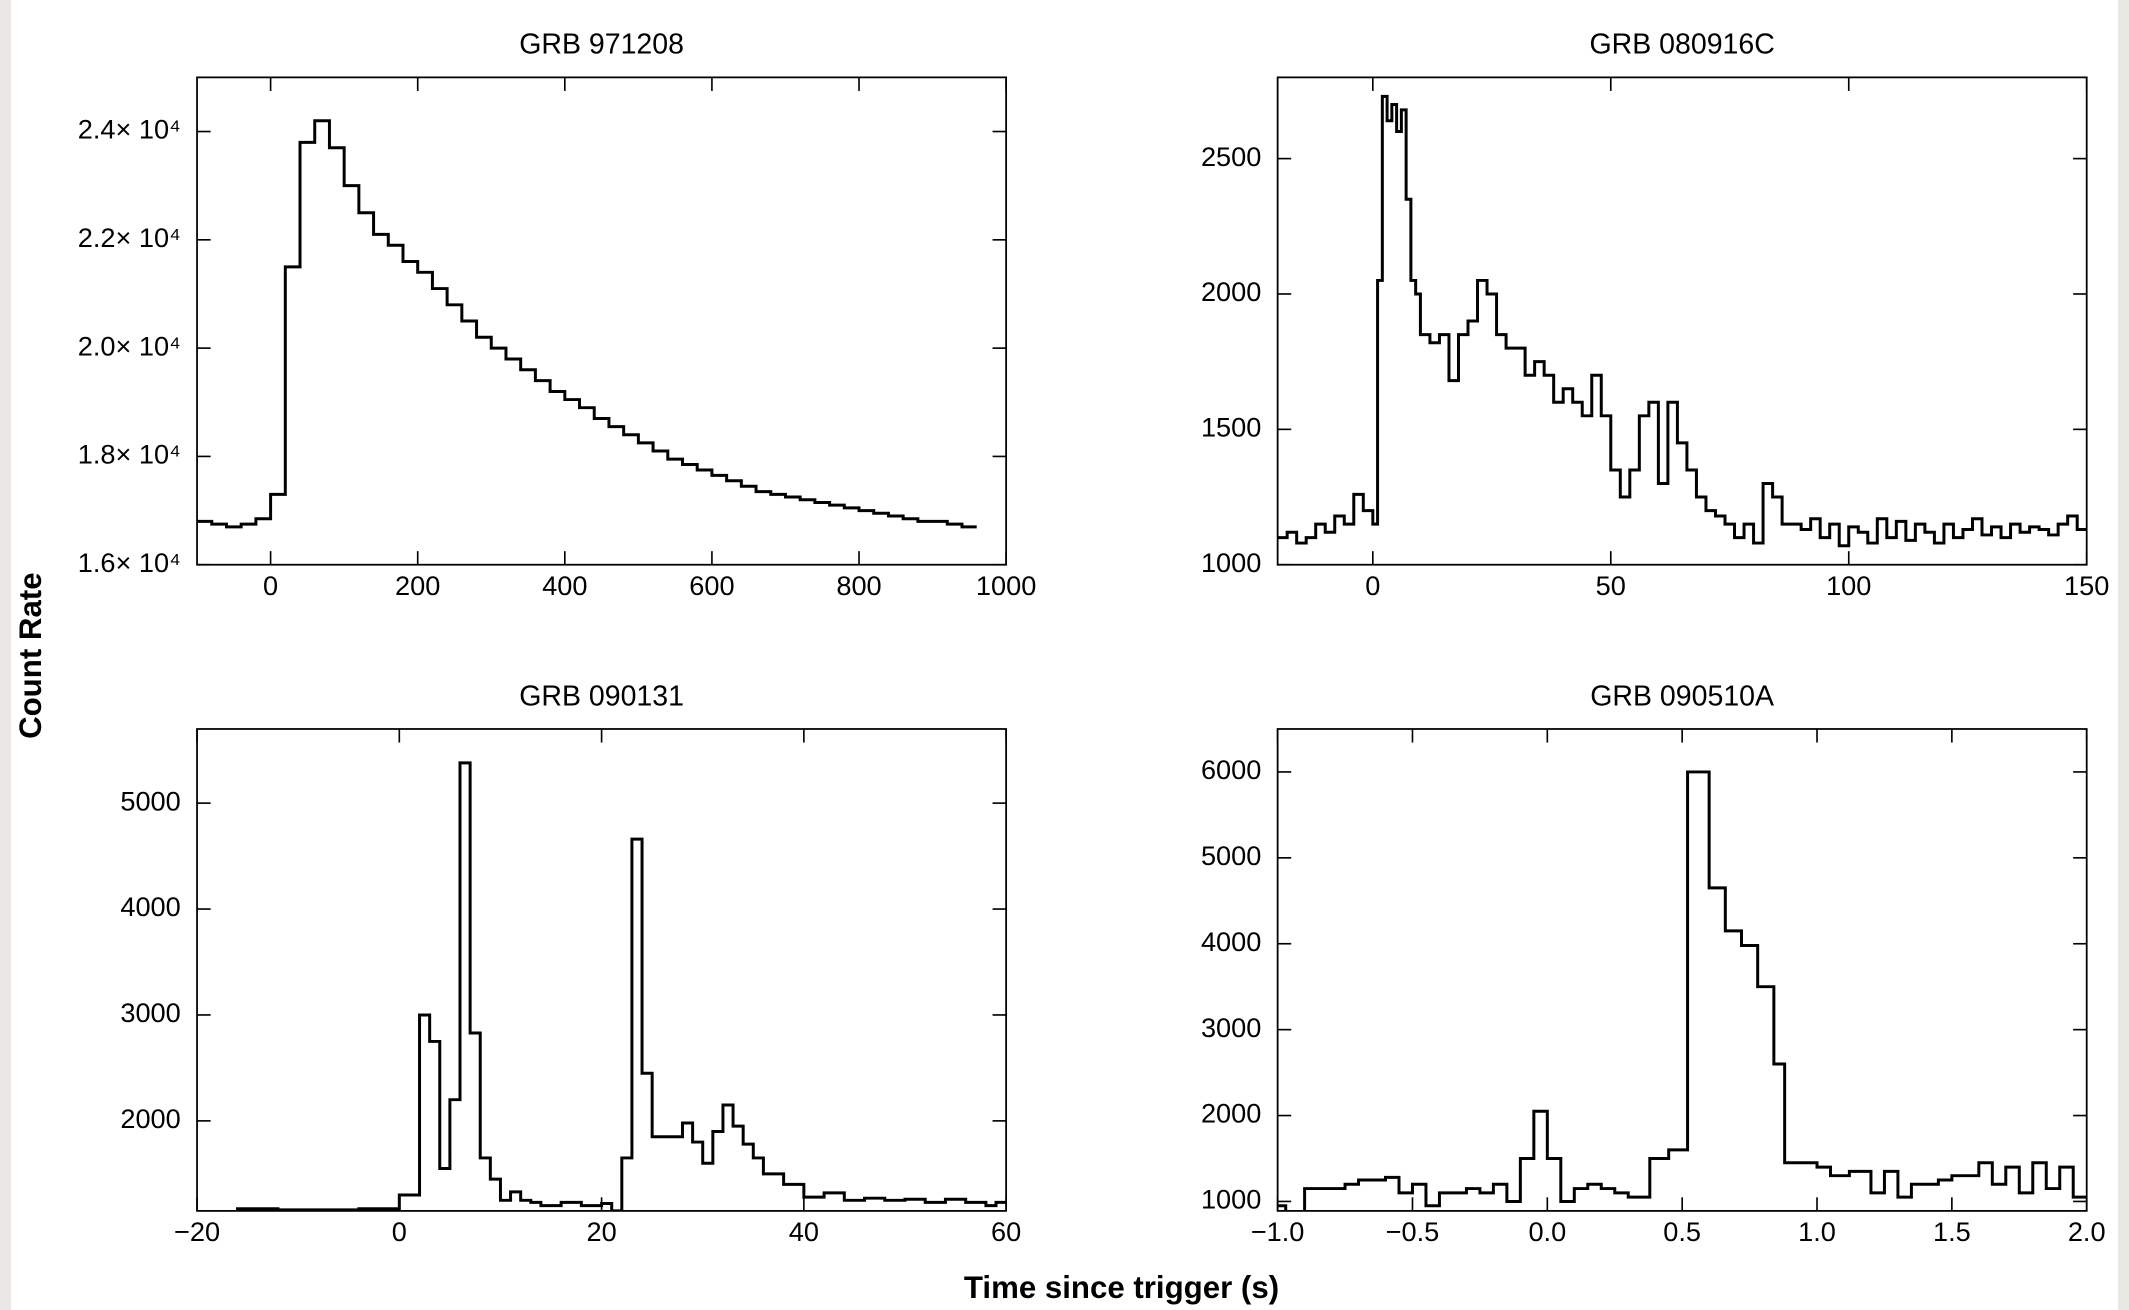 Image resolution: width=2129 pixels, height=1310 pixels. I want to click on x-tick-label: 200, so click(417, 585).